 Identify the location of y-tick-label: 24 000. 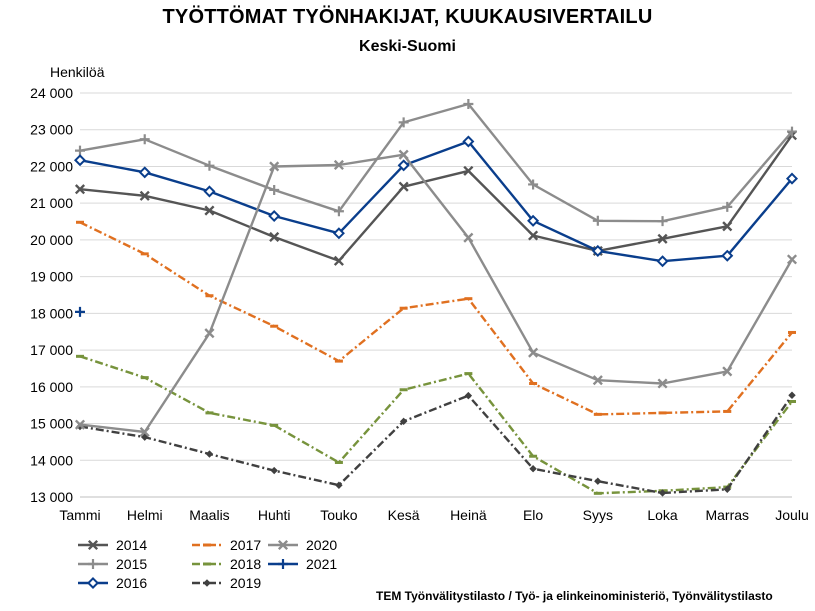
(51, 93).